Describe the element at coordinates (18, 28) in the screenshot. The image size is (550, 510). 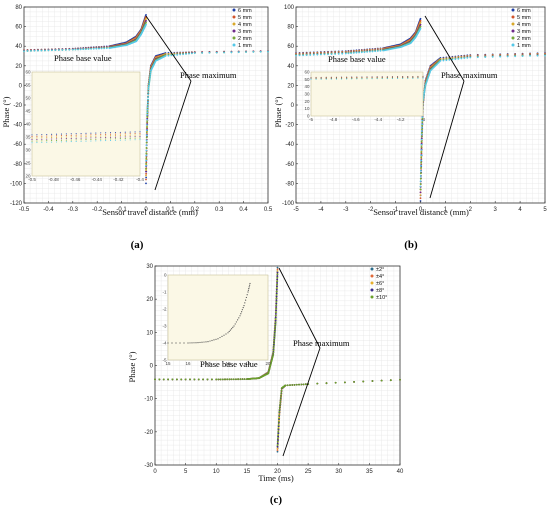
I see `panel-a-y-tick-label: 60` at that location.